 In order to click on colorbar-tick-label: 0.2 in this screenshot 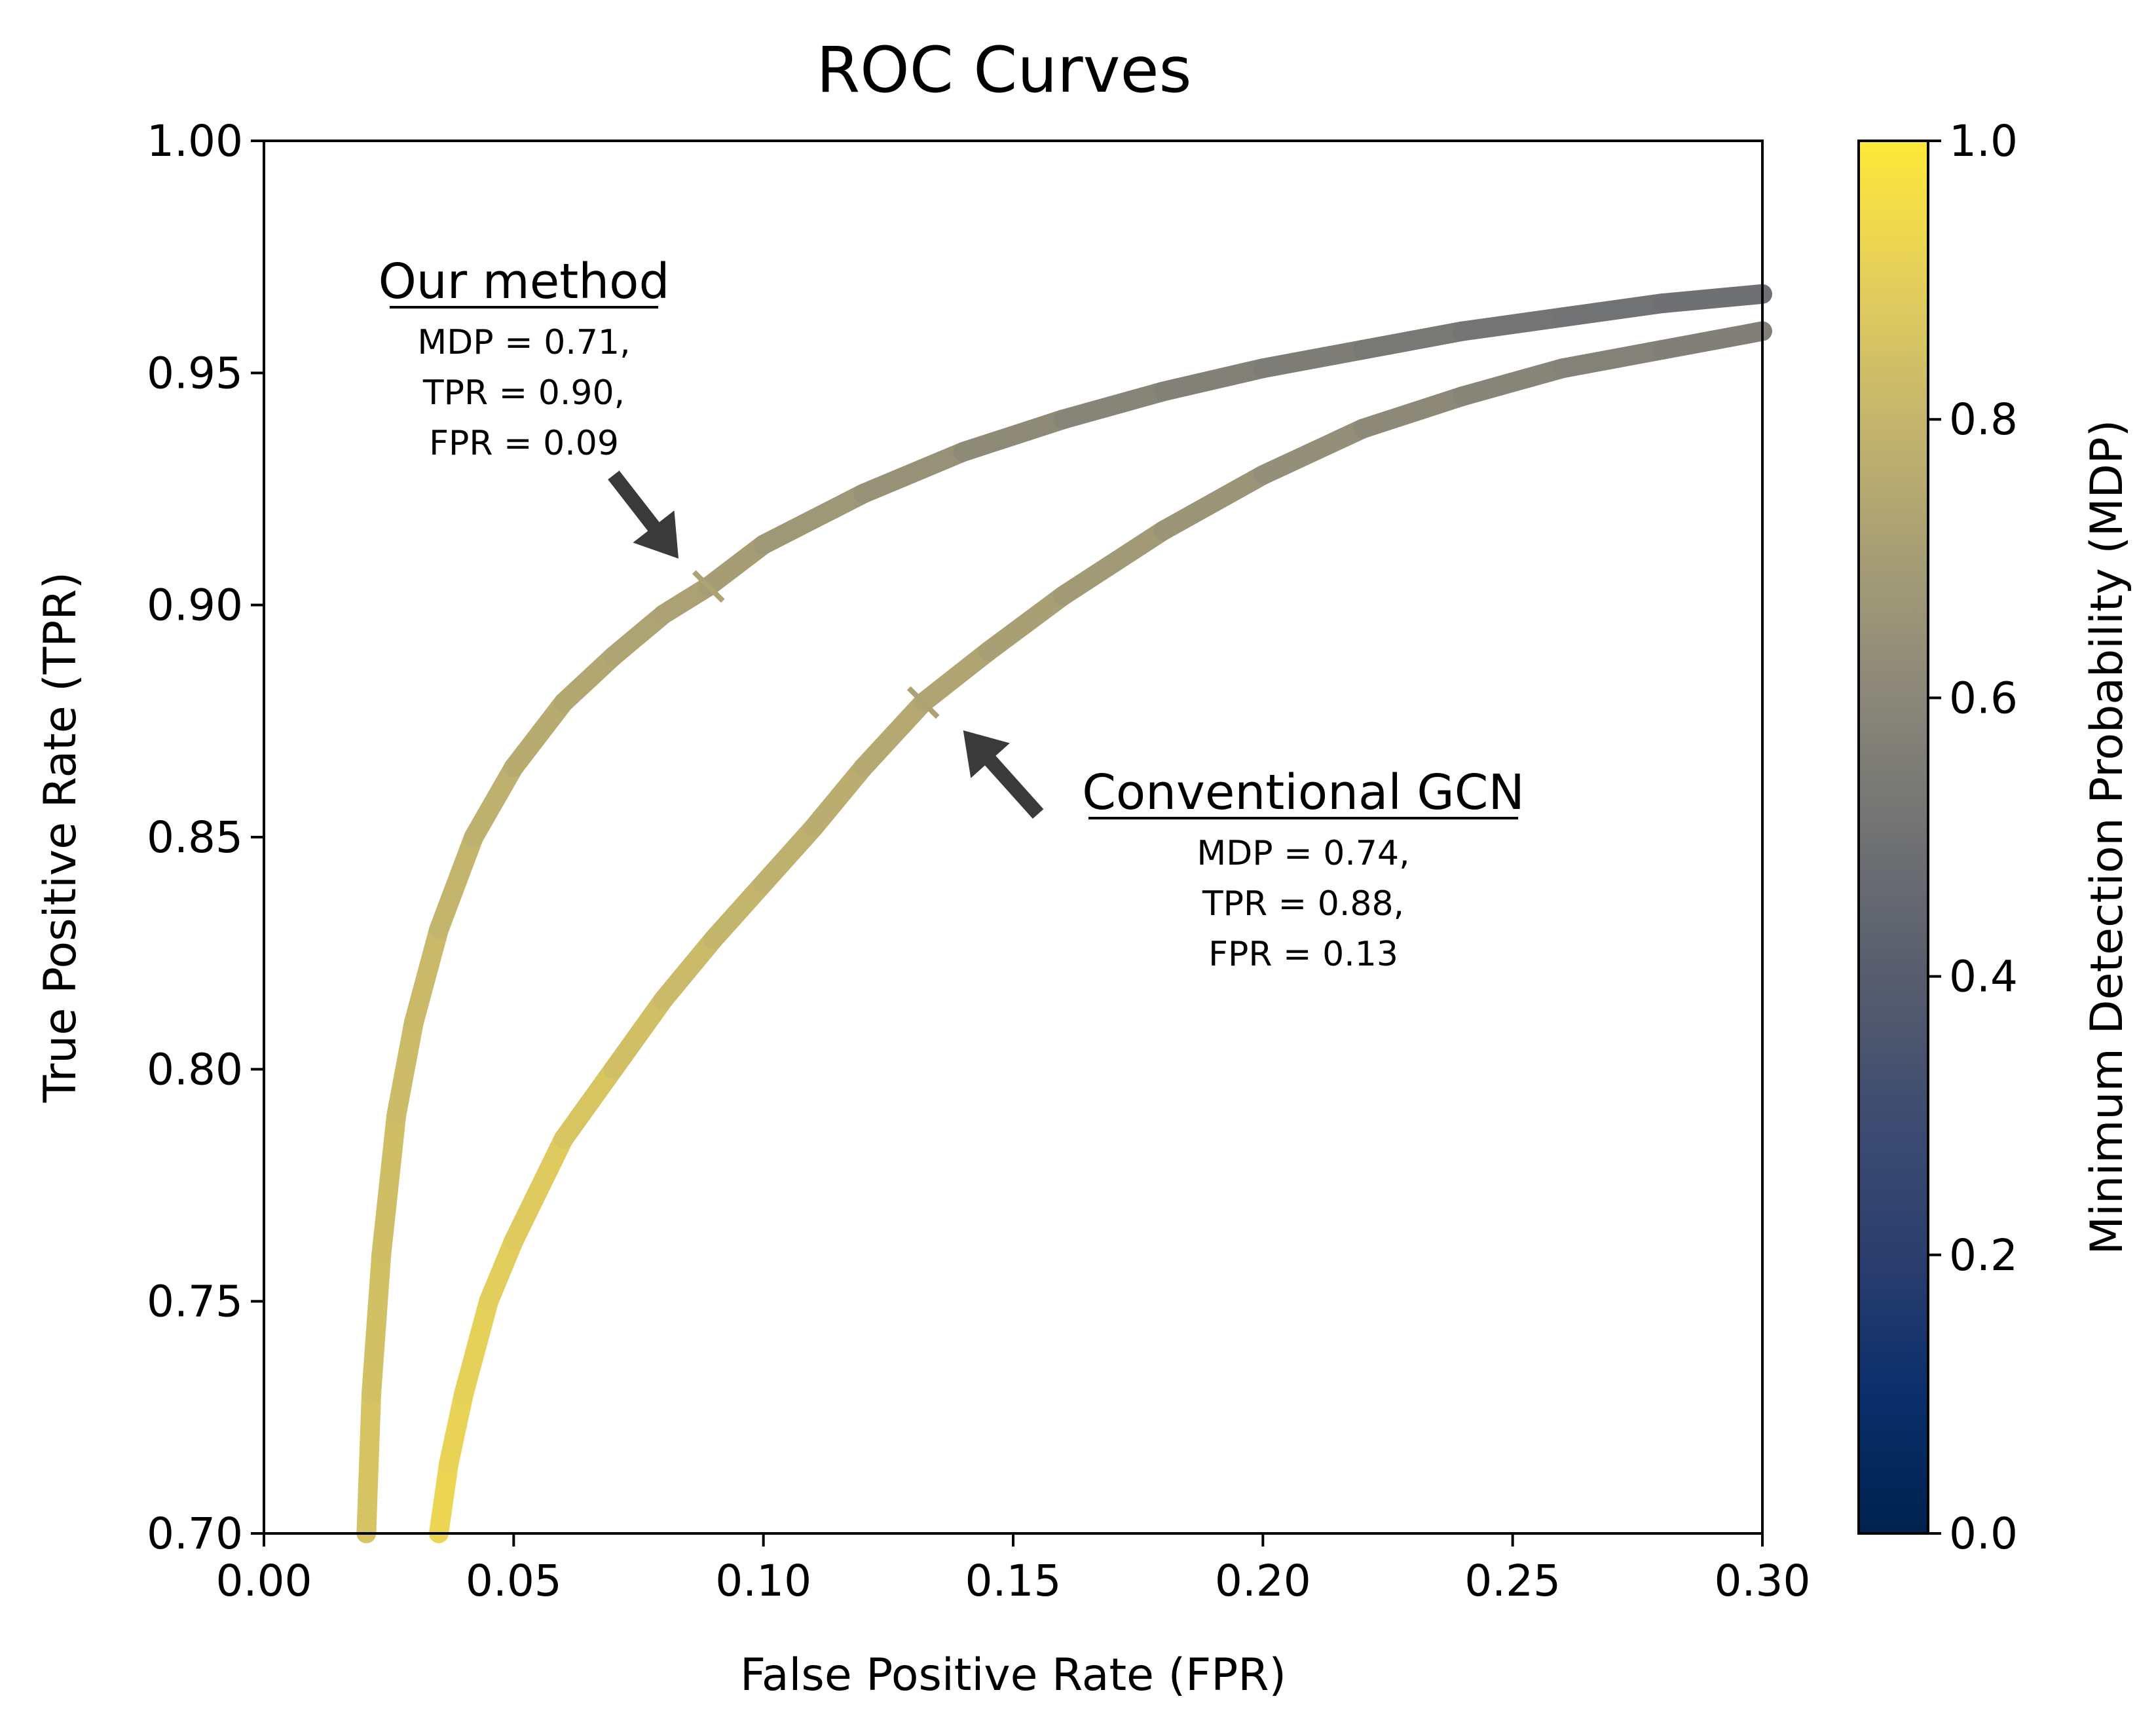, I will do `click(1984, 1255)`.